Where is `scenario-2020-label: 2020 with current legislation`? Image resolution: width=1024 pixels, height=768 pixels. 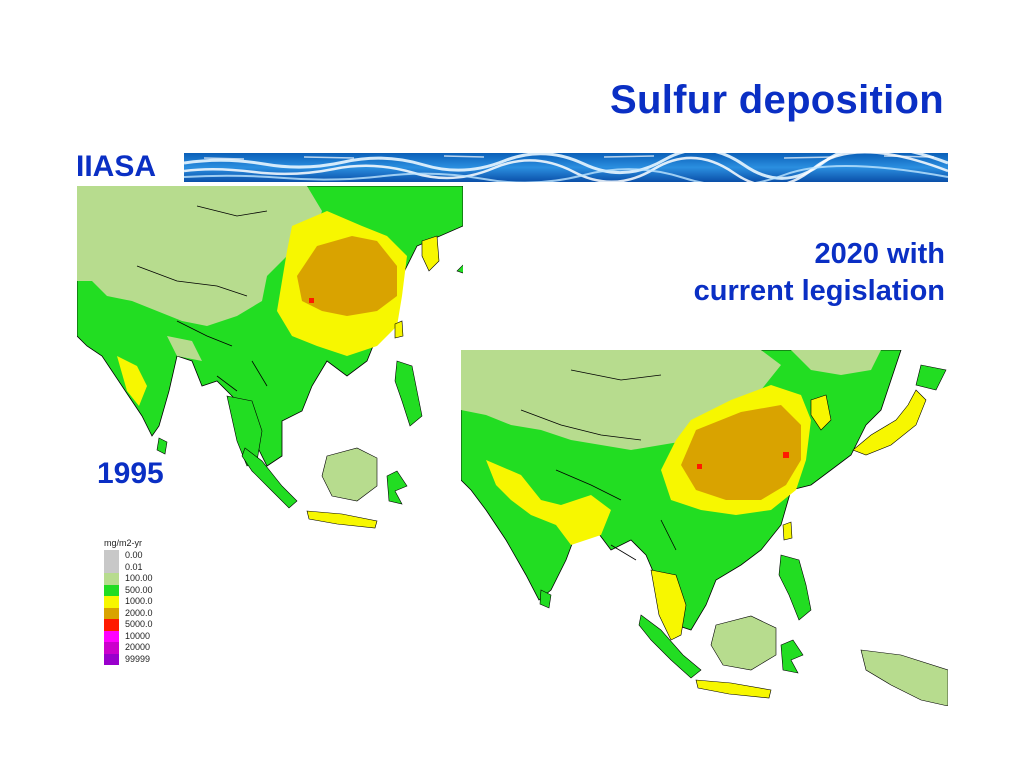
scenario-2020-label: 2020 with current legislation is located at coordinates (819, 273).